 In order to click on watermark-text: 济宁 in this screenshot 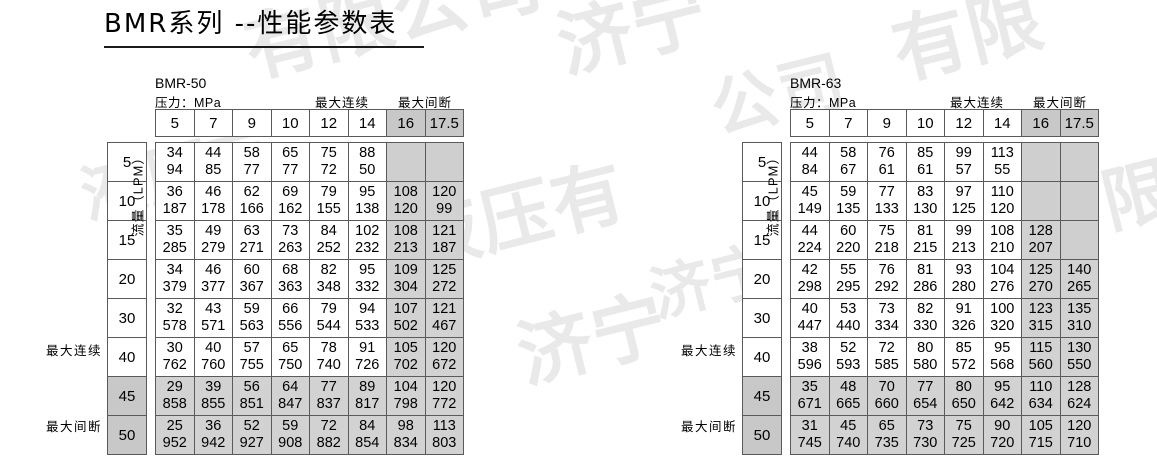, I will do `click(633, 45)`.